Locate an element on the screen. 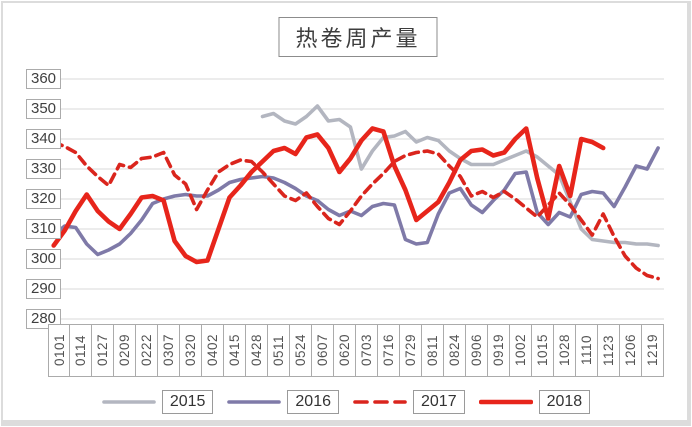  x-axis-tick-text: 1219 is located at coordinates (652, 350).